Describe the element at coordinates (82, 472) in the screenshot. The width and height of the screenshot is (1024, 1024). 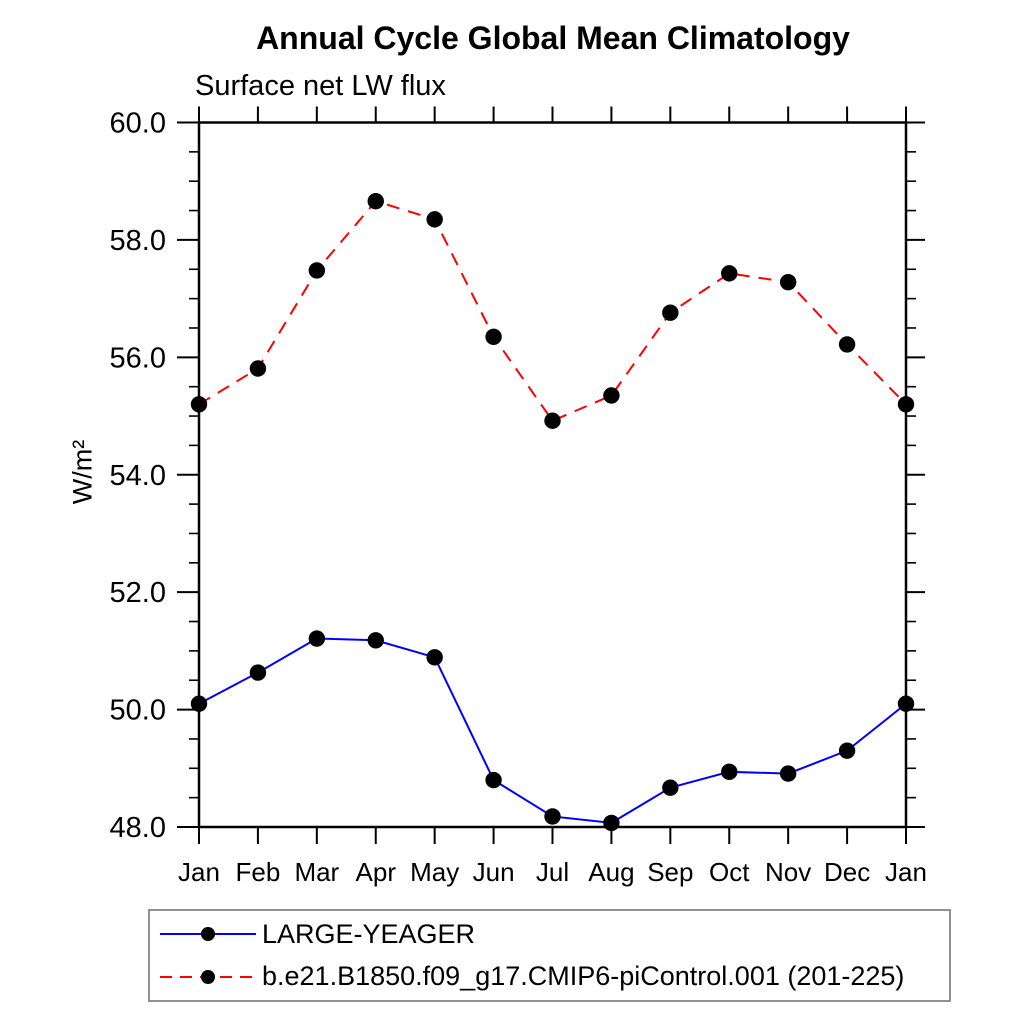
I see `y-axis-label: W/m²` at that location.